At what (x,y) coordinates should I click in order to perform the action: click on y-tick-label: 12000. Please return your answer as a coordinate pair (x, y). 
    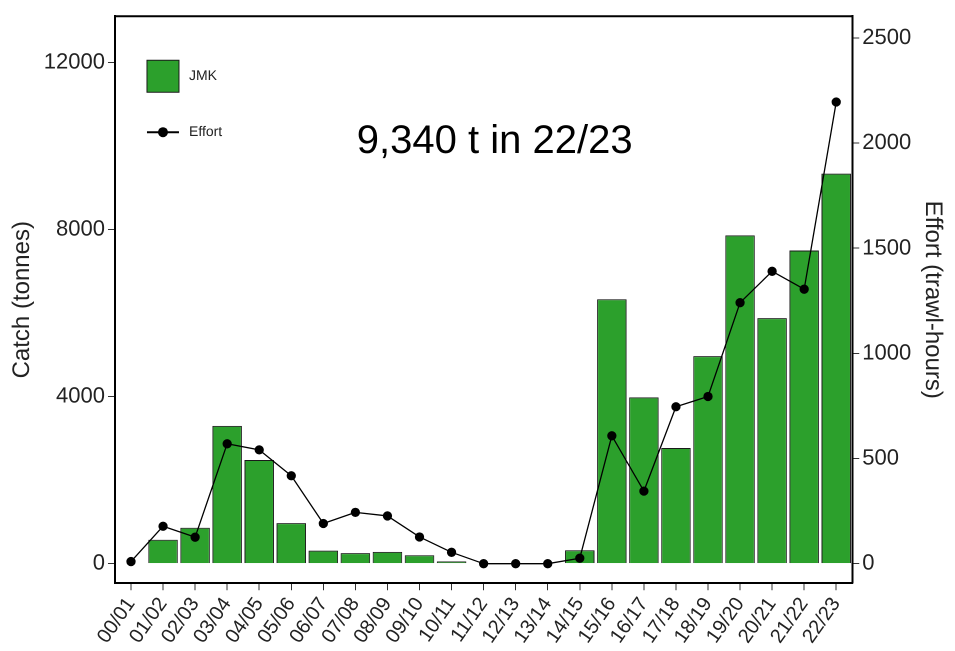
    Looking at the image, I should click on (74, 61).